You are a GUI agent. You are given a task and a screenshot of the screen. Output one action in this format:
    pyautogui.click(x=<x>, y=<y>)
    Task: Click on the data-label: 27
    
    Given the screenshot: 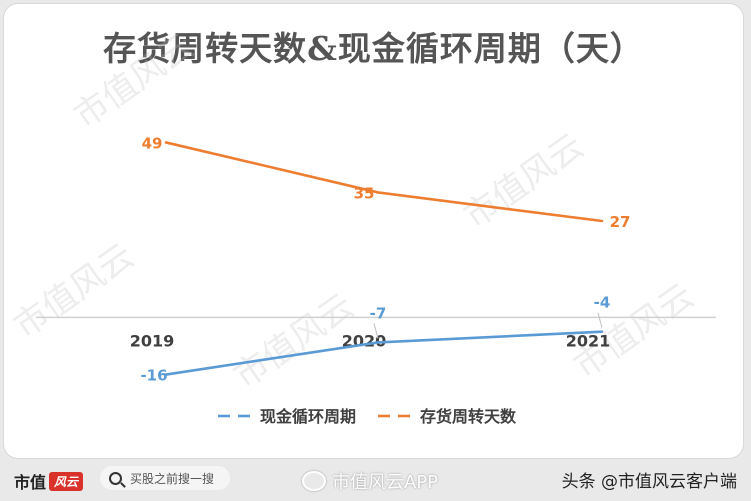 What is the action you would take?
    pyautogui.click(x=620, y=222)
    